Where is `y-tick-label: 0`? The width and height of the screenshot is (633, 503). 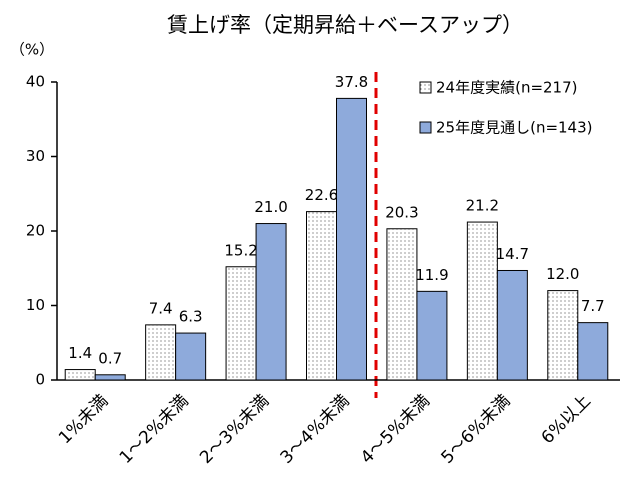
y-tick-label: 0 is located at coordinates (40, 380).